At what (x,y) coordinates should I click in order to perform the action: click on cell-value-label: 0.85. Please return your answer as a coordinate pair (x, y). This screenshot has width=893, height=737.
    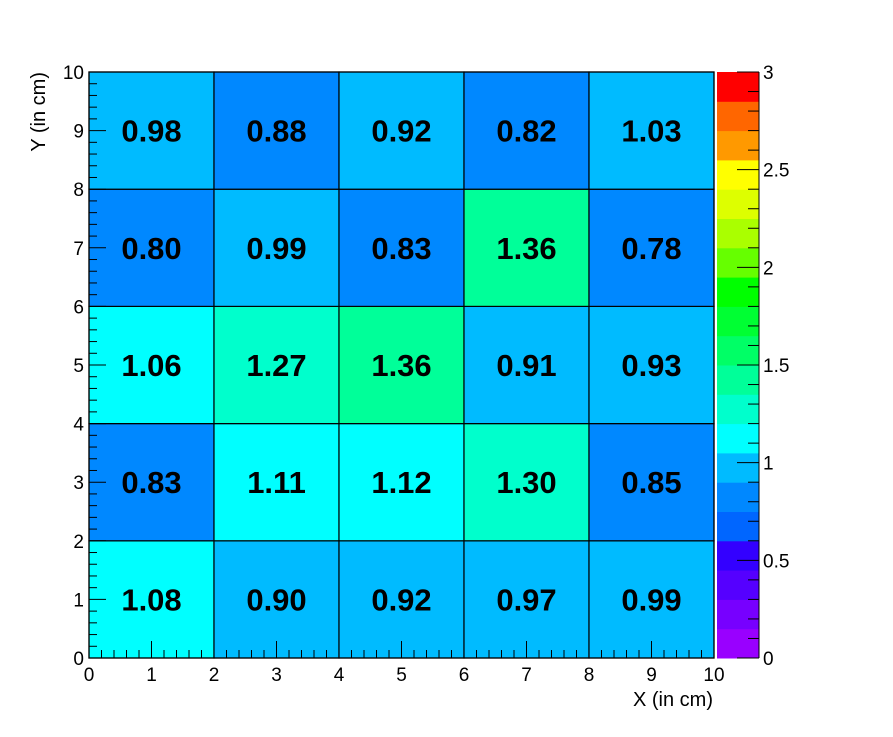
    Looking at the image, I should click on (651, 482).